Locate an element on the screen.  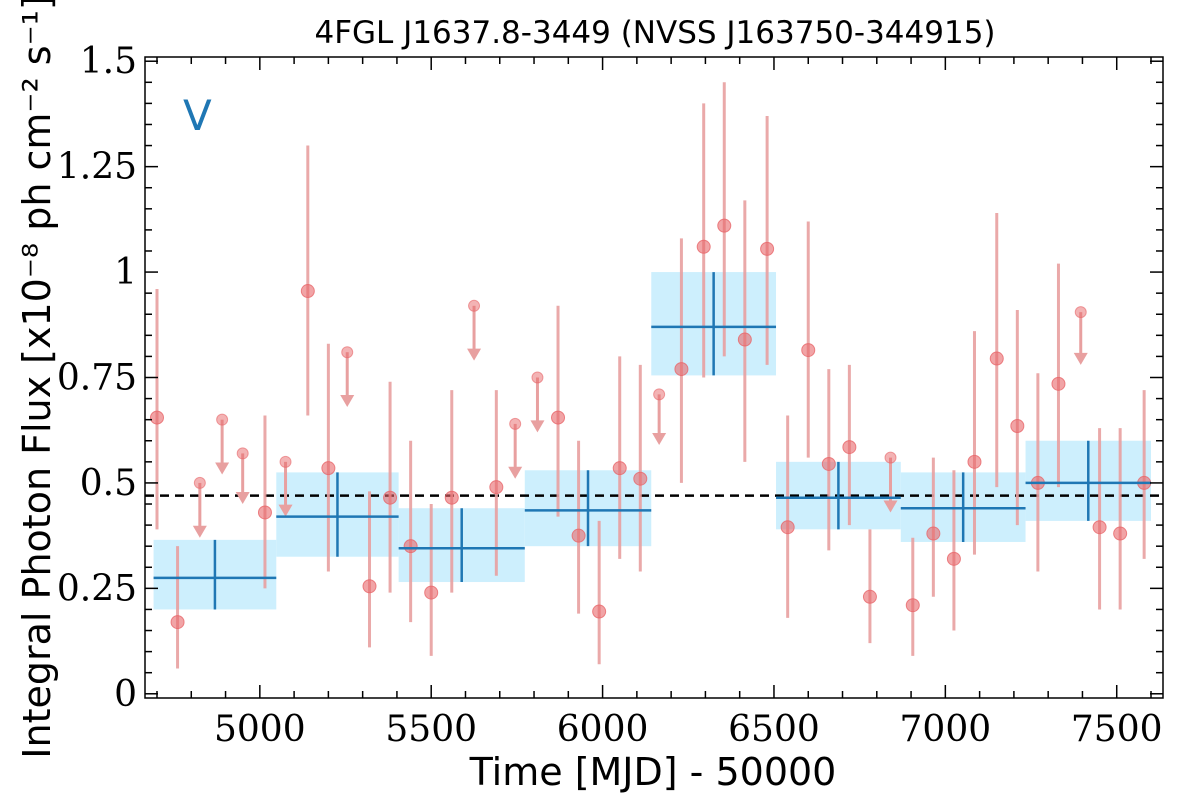
y-tick-label-1: 0.25 is located at coordinates (97, 588).